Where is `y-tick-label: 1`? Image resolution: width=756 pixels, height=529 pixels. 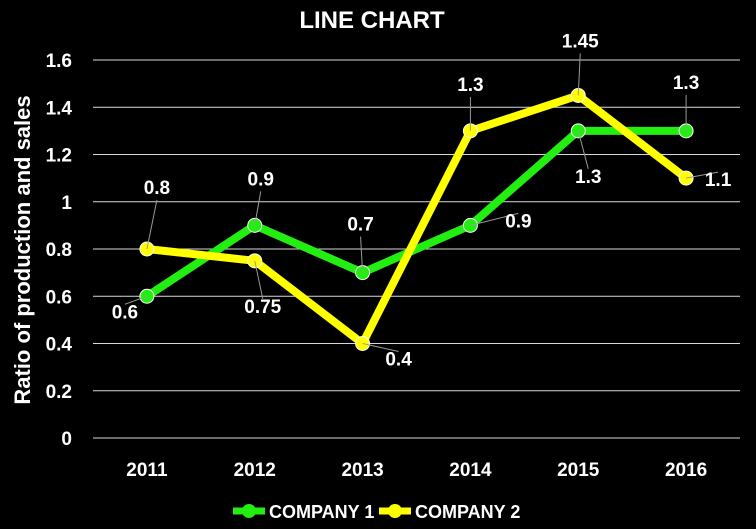 y-tick-label: 1 is located at coordinates (66, 203).